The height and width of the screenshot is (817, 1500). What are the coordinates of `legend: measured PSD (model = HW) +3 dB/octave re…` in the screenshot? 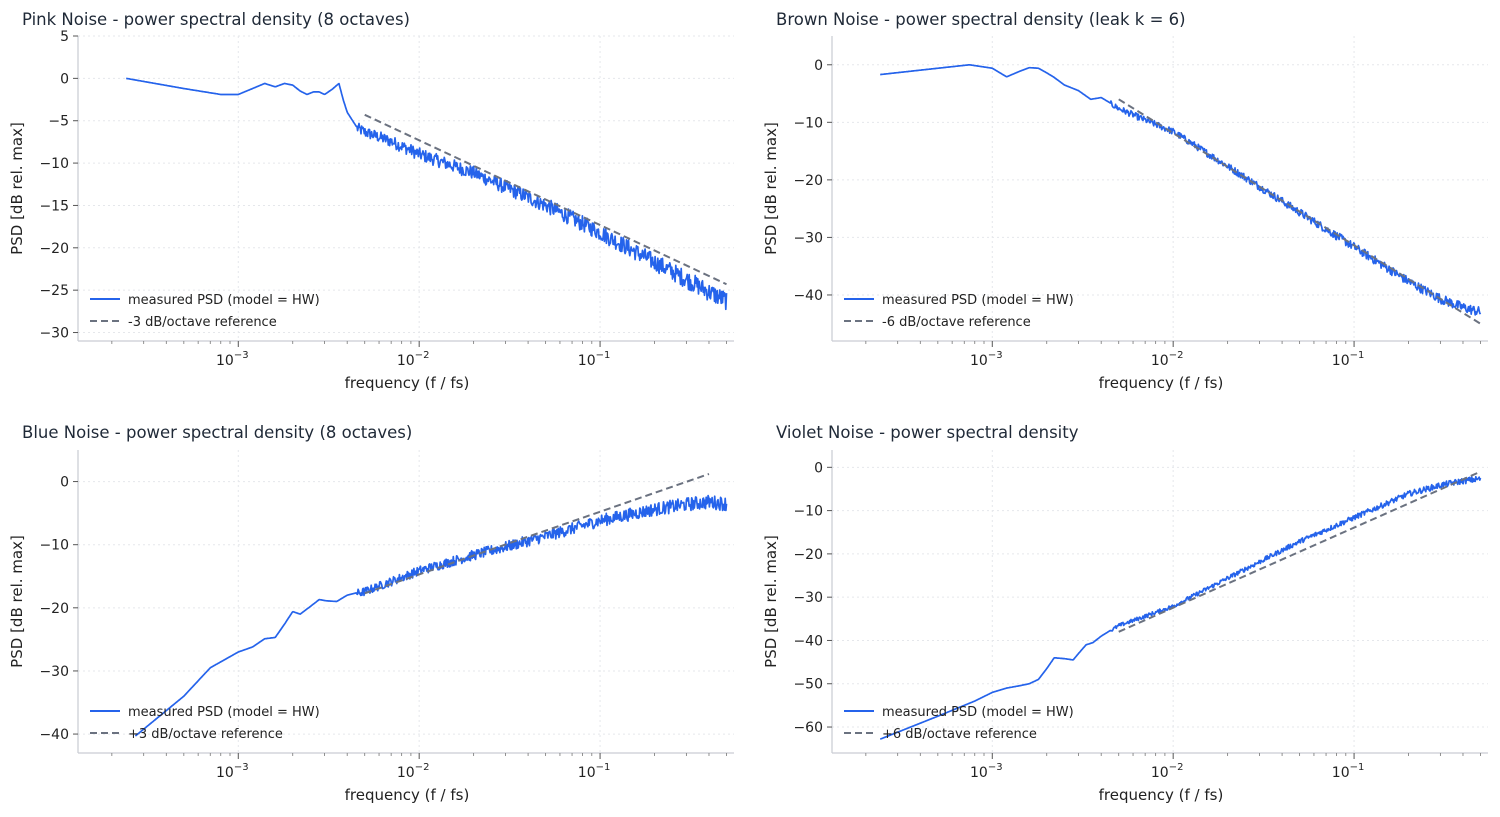 It's located at (205, 723).